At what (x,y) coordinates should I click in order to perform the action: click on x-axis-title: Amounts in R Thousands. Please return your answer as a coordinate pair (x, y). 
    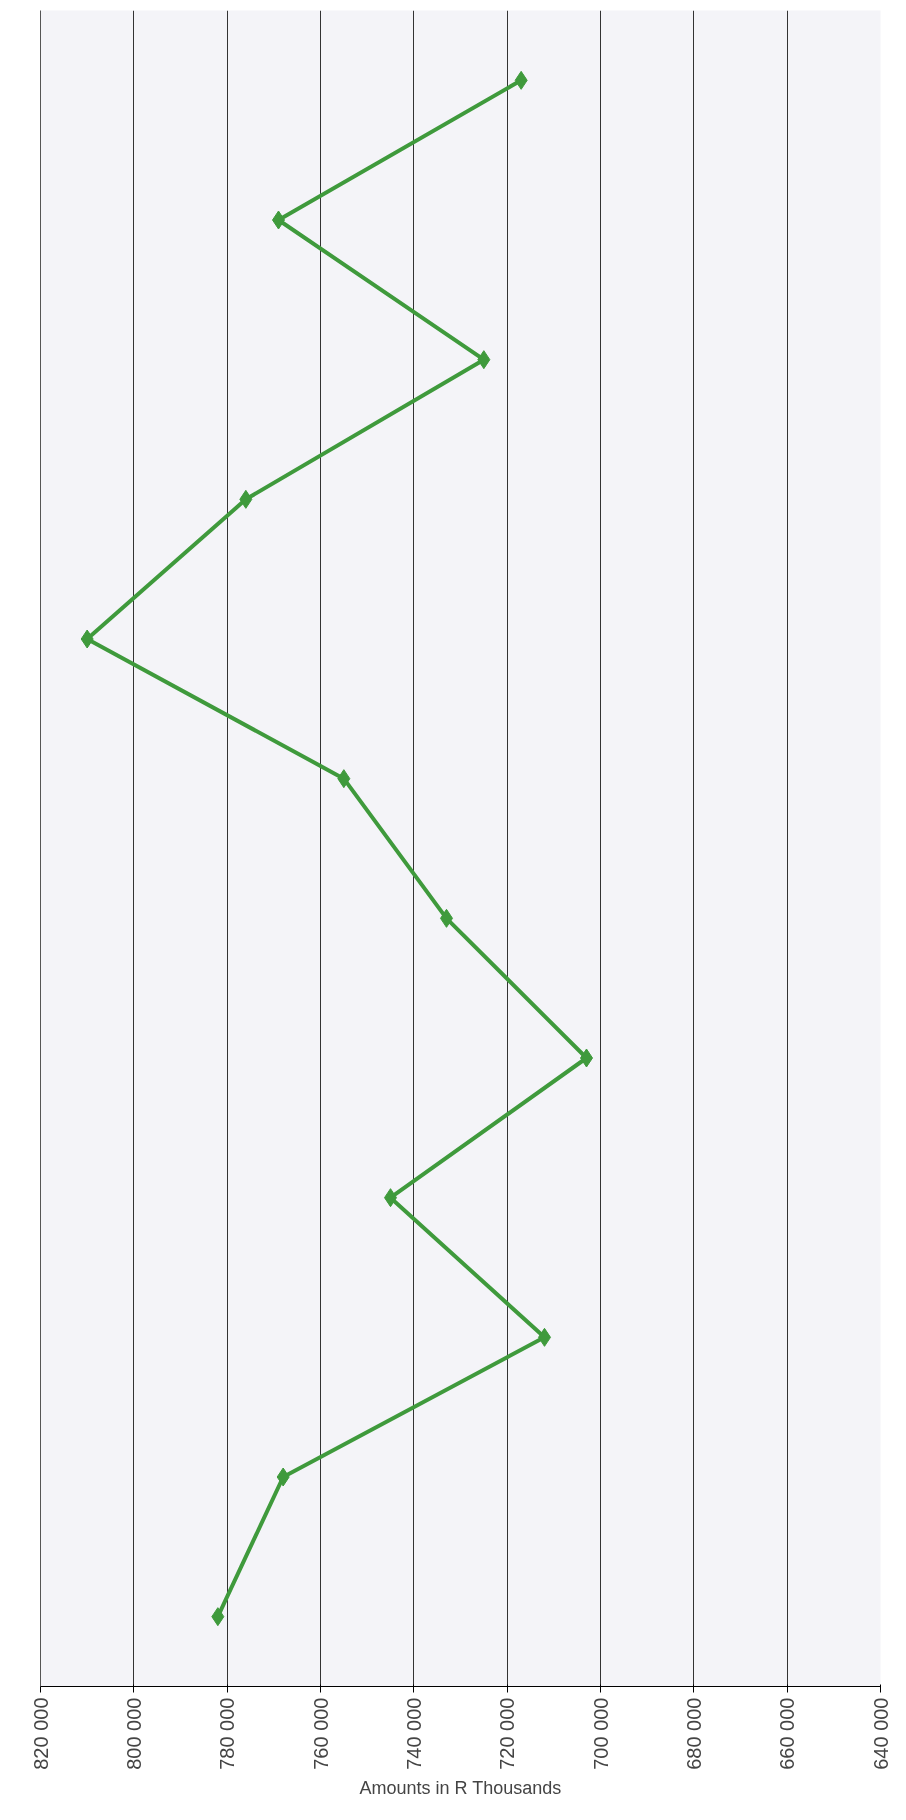
    Looking at the image, I should click on (460, 1787).